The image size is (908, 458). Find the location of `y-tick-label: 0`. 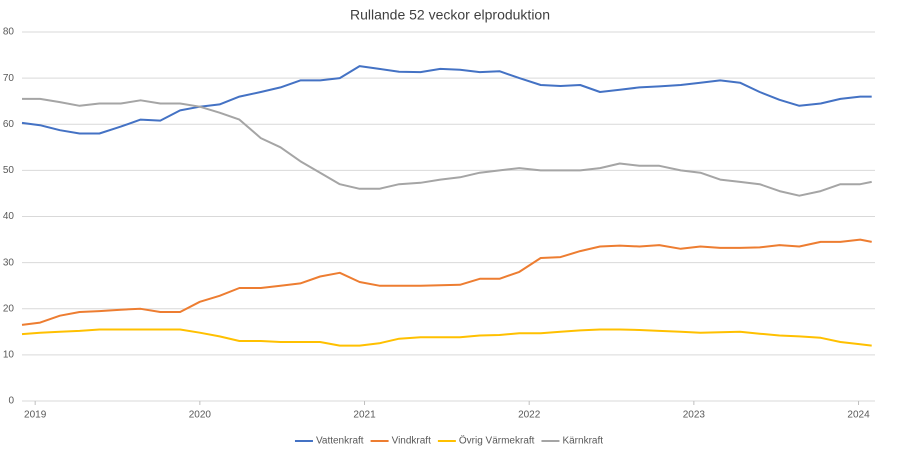

y-tick-label: 0 is located at coordinates (11, 401).